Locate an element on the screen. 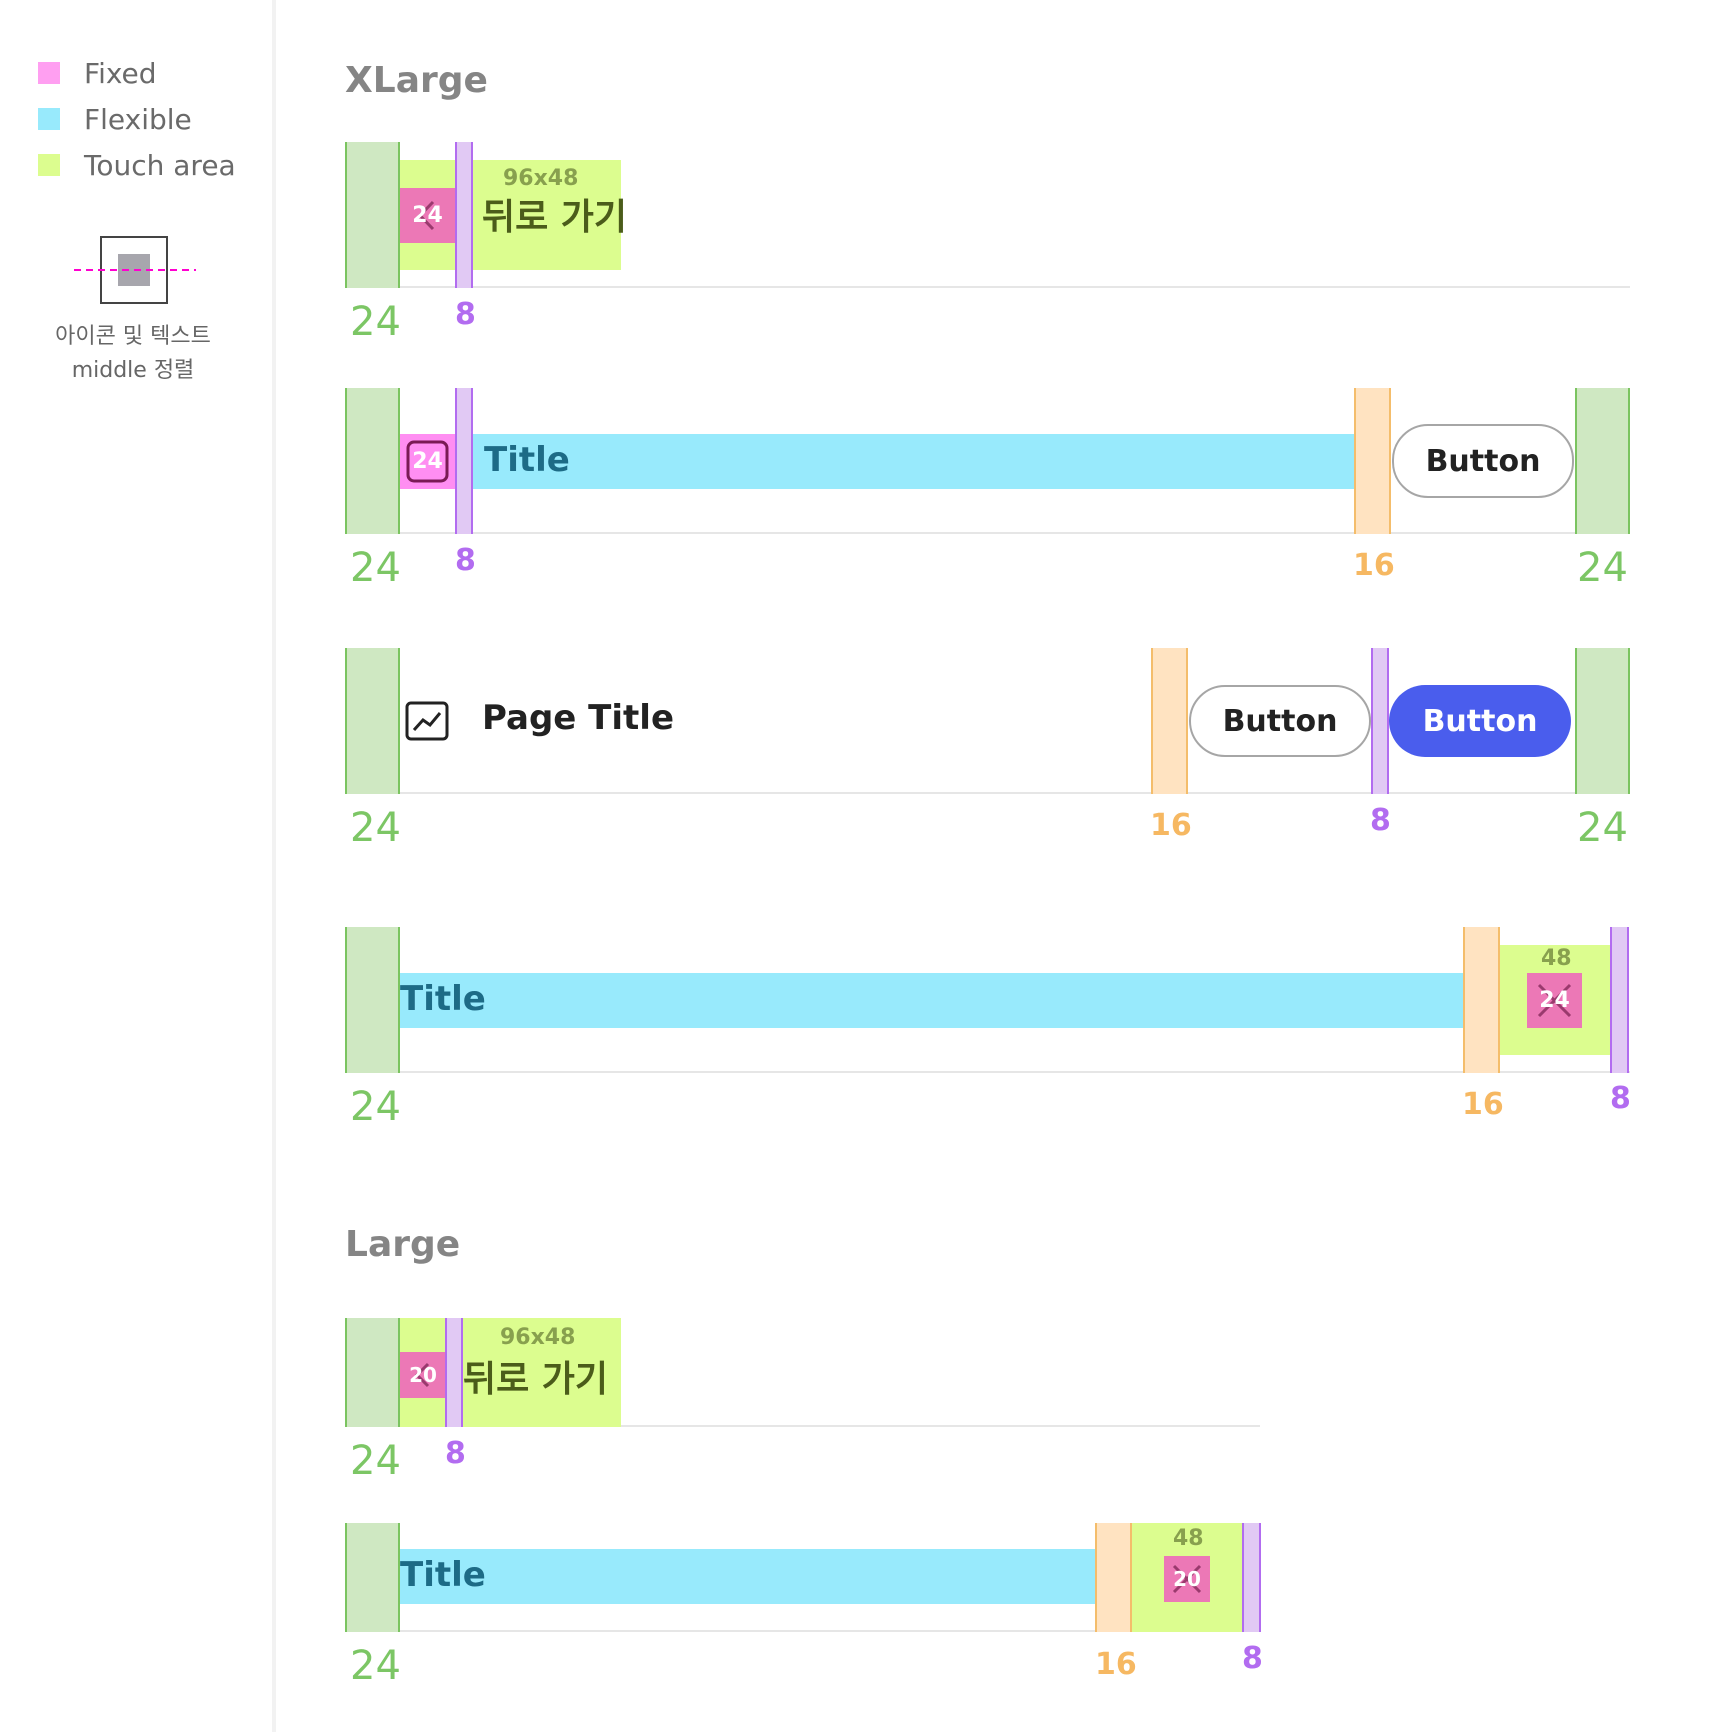 The width and height of the screenshot is (1734, 1732). close-icon: 20 is located at coordinates (1187, 1579).